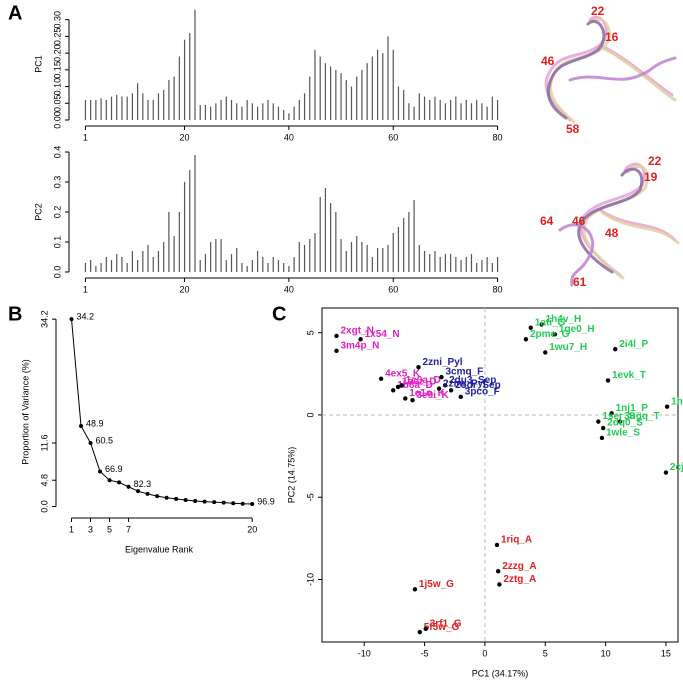 The height and width of the screenshot is (696, 683). I want to click on point-label: 1h4t_P, so click(677, 401).